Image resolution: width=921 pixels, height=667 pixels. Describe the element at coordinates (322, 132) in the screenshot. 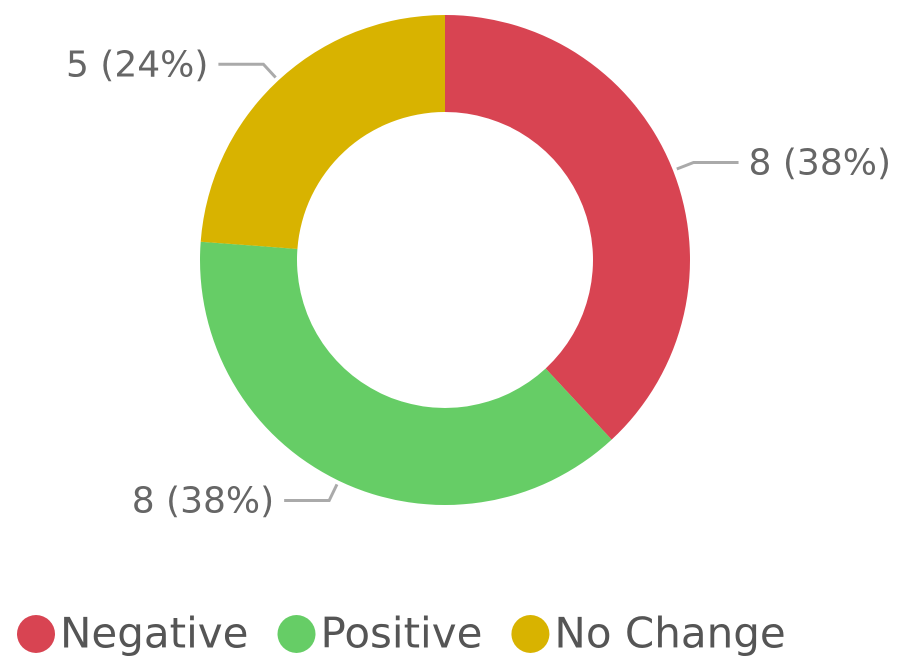

I see `donut-slice` at that location.